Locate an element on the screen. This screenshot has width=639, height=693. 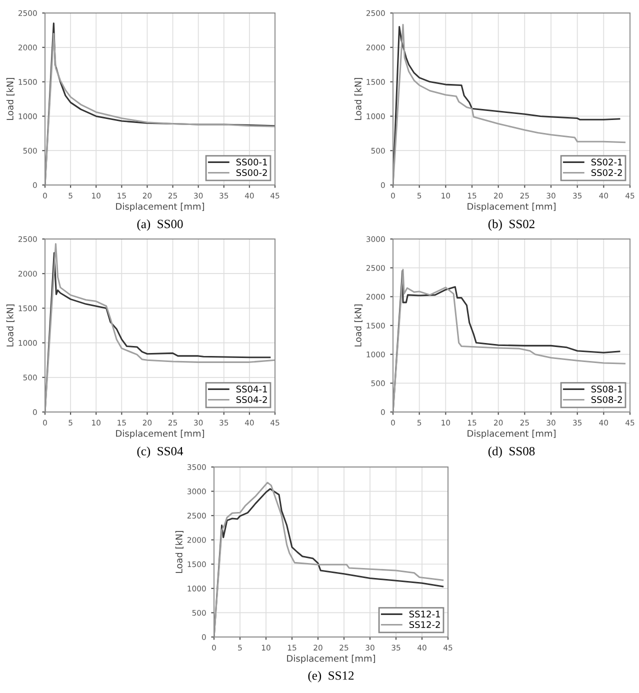
legend-label: SS04-2 is located at coordinates (251, 400).